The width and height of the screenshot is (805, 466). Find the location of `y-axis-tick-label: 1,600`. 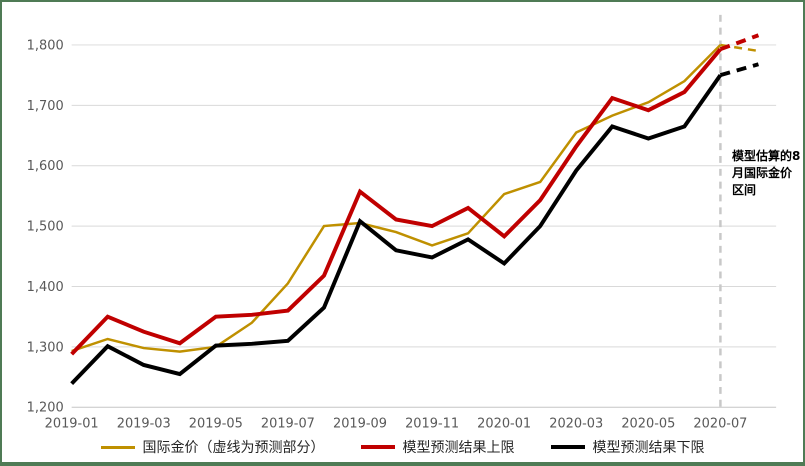

y-axis-tick-label: 1,600 is located at coordinates (45, 166).